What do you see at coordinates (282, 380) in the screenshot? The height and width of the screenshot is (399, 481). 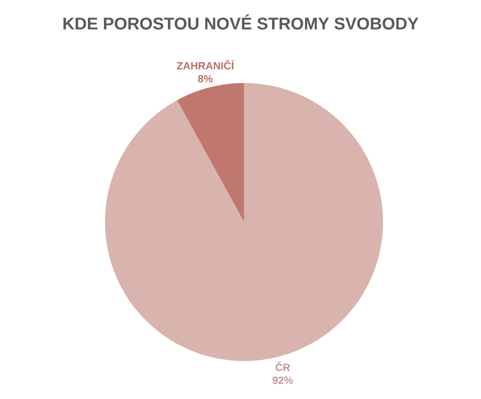 I see `data-label: 92%` at bounding box center [282, 380].